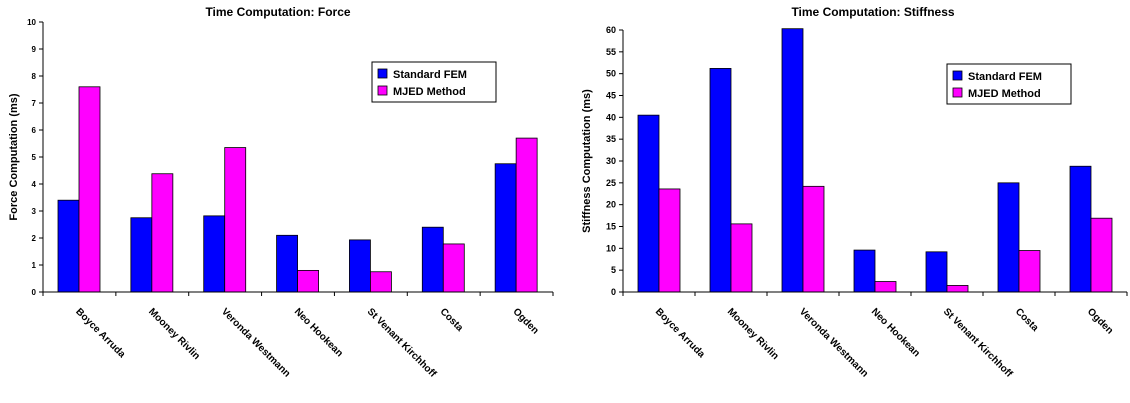 The width and height of the screenshot is (1130, 403). I want to click on y-tick-label: 20, so click(611, 205).